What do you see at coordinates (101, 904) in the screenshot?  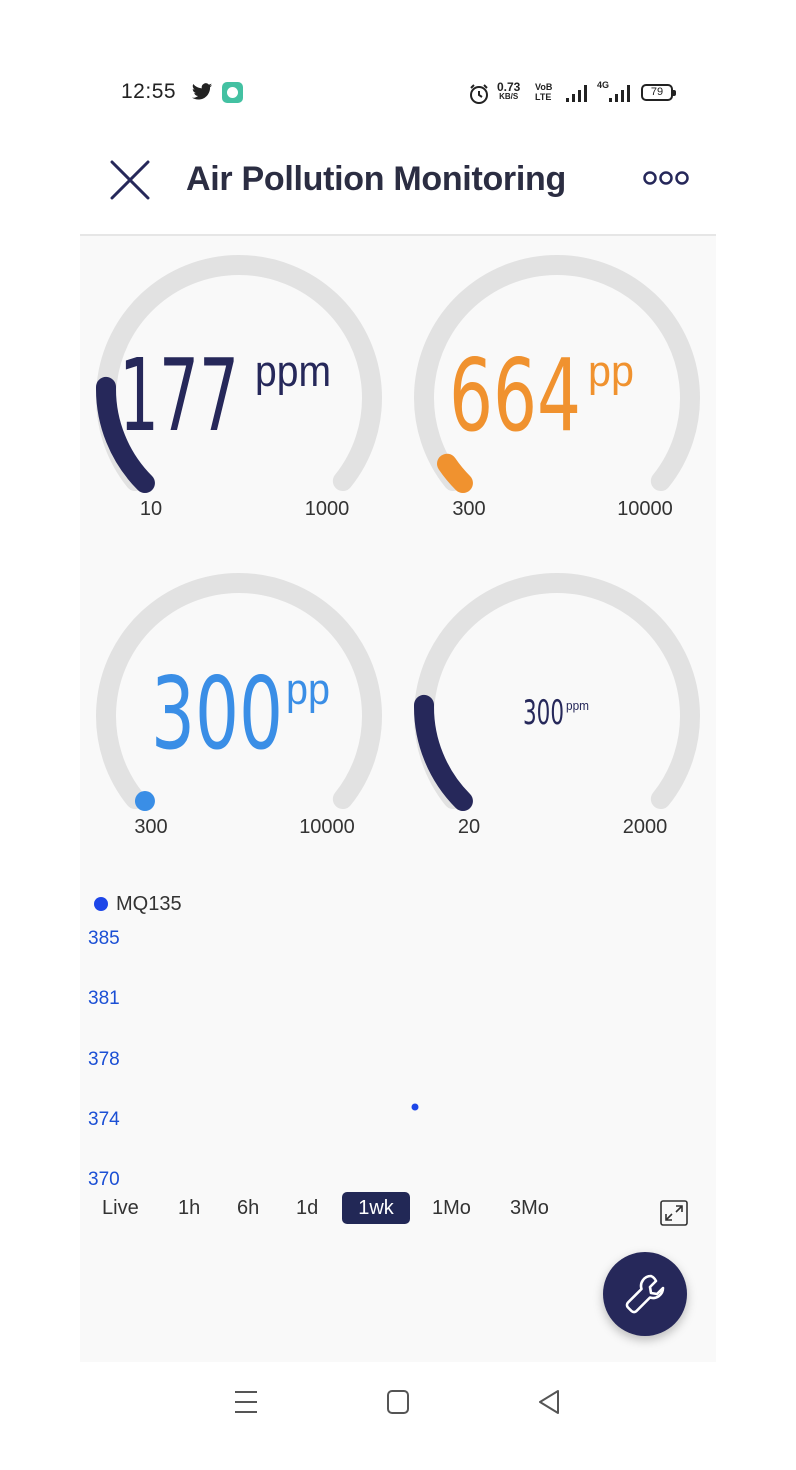 I see `legend-dot` at bounding box center [101, 904].